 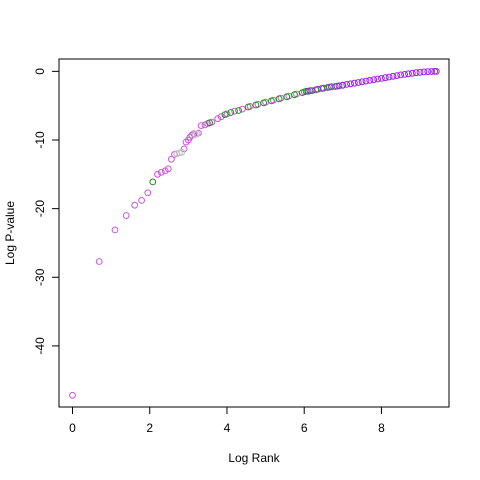 I want to click on x-tick-label: 0, so click(x=72, y=428).